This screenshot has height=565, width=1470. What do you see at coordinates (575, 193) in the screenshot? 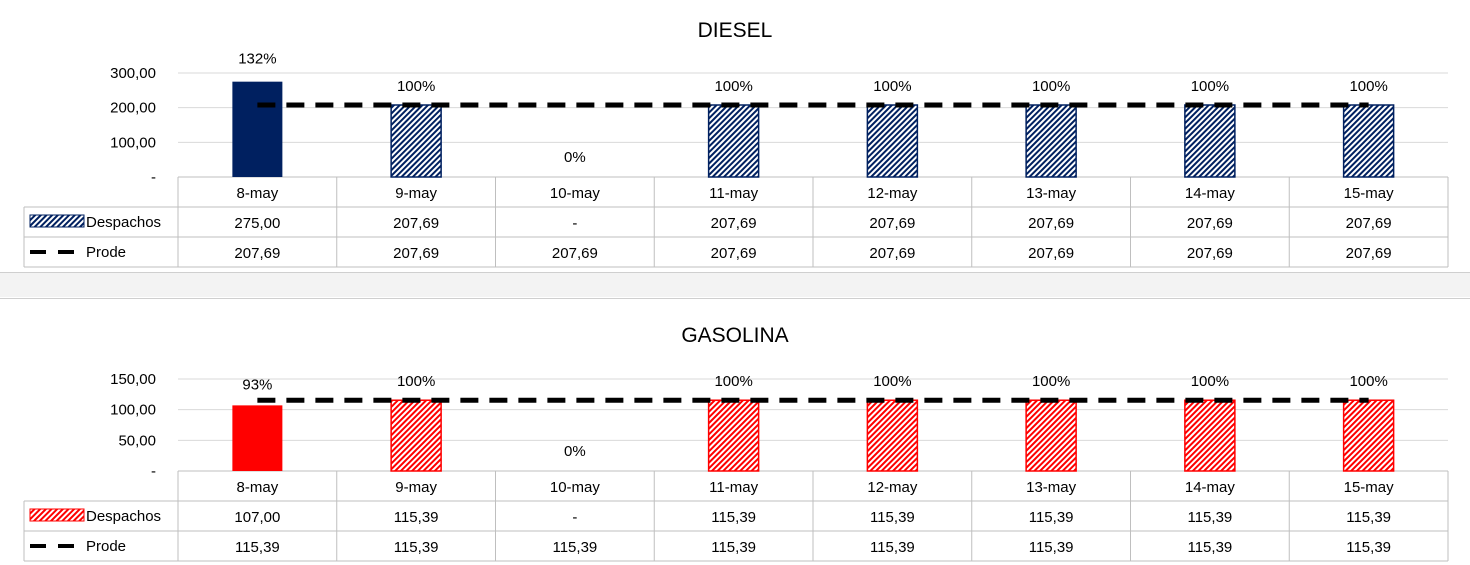
I see `diesel-category-label: 10-may` at bounding box center [575, 193].